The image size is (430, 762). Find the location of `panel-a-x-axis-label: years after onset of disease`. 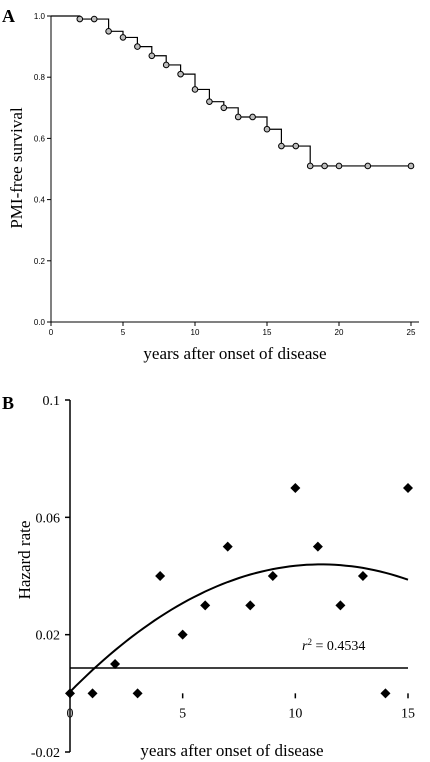

panel-a-x-axis-label: years after onset of disease is located at coordinates (234, 353).